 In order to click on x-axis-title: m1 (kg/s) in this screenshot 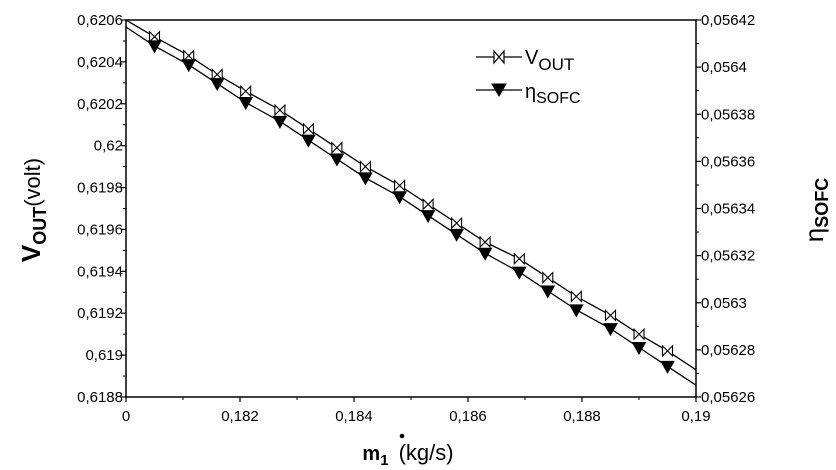, I will do `click(407, 454)`.